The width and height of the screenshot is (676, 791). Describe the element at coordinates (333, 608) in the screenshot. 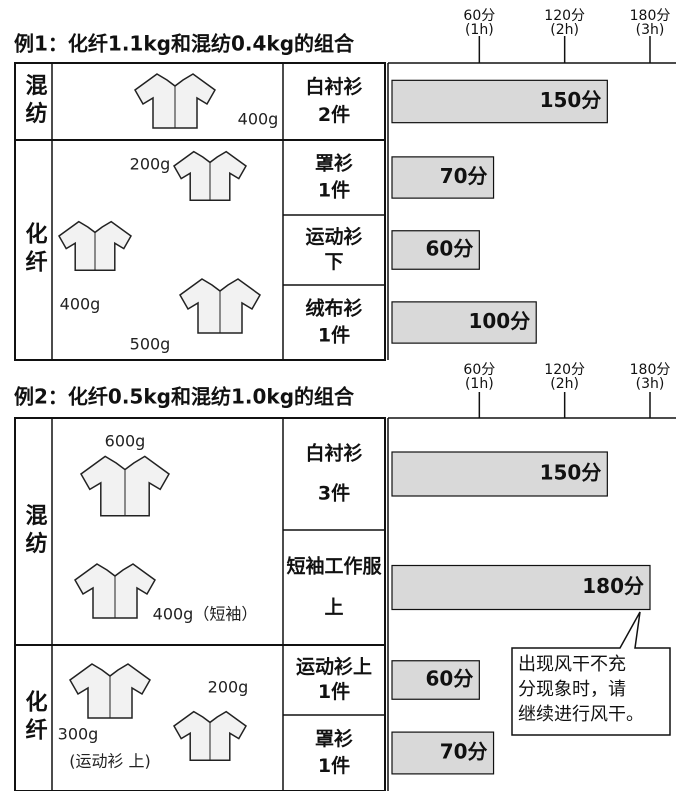

I see `garment-count: 上` at that location.